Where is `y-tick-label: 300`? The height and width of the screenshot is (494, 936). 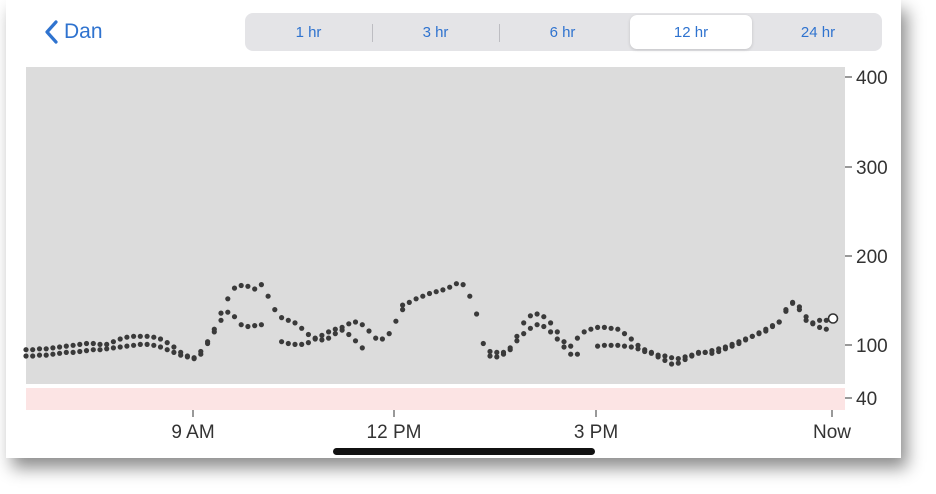
y-tick-label: 300 is located at coordinates (872, 168).